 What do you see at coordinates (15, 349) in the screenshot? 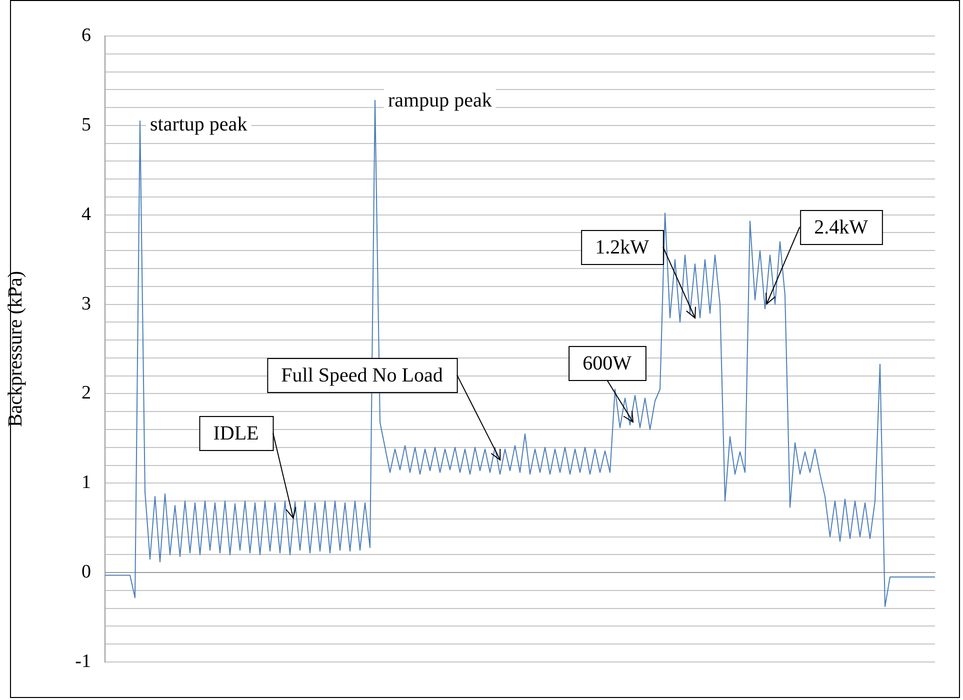
I see `y-axis-title: Backpressure (kPa)` at bounding box center [15, 349].